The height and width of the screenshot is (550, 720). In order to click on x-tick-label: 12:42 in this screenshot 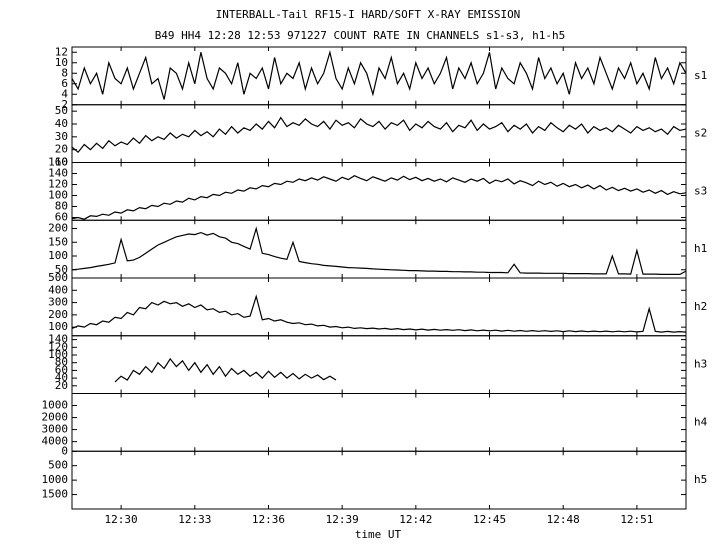, I will do `click(415, 519)`.